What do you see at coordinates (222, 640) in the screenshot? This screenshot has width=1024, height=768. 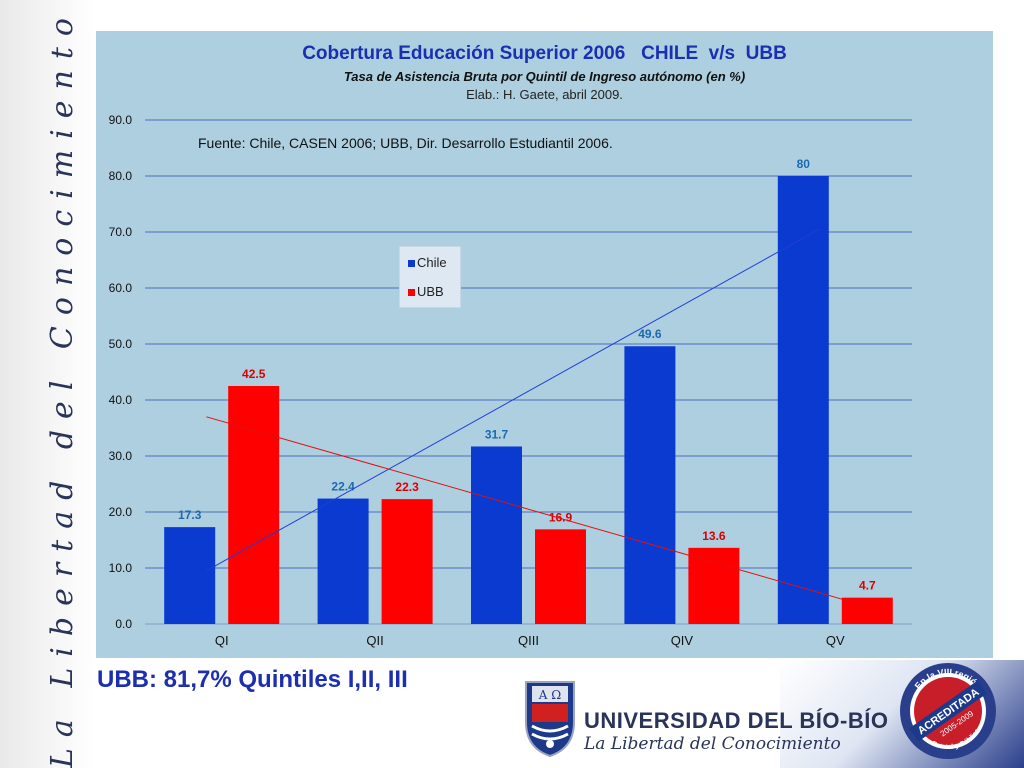 I see `x-tick-label: QI` at bounding box center [222, 640].